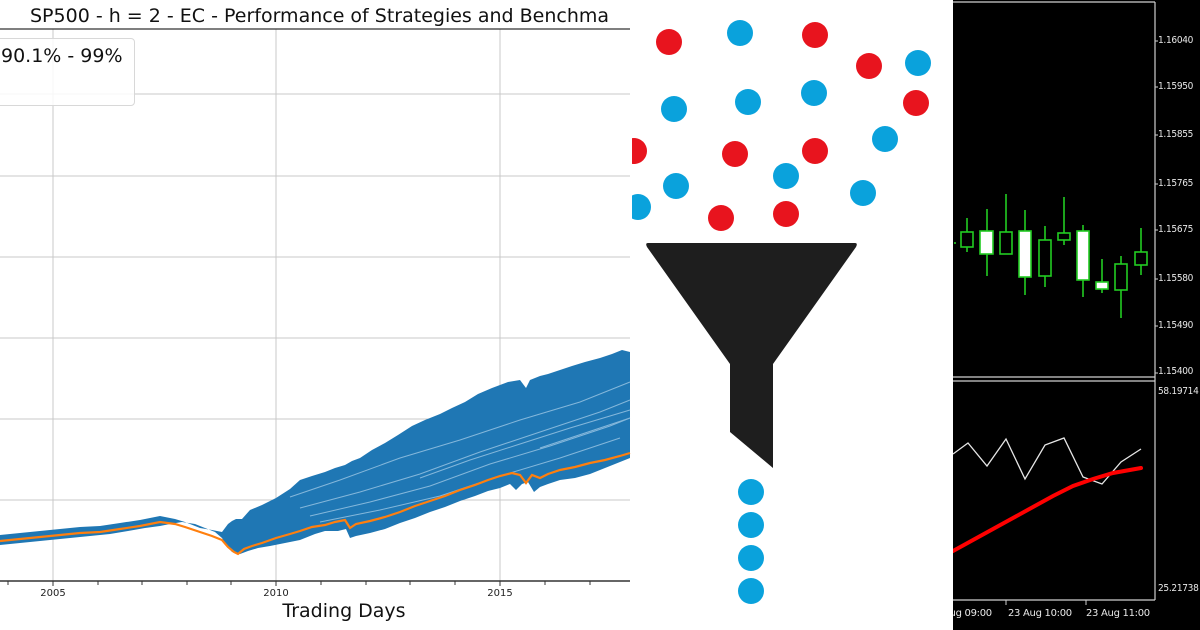 The width and height of the screenshot is (1200, 630). Describe the element at coordinates (299, 583) in the screenshot. I see `x-axis-ticks` at that location.